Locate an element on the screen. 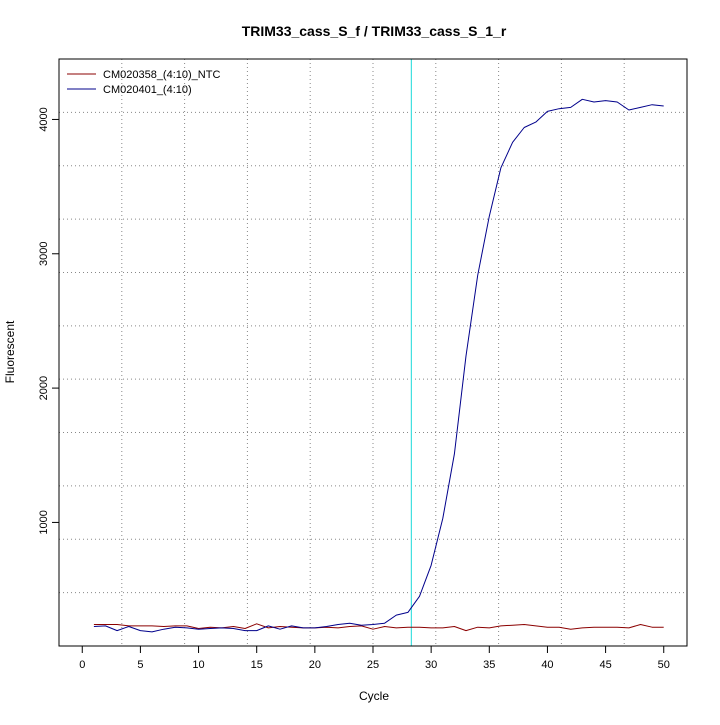 This screenshot has height=725, width=720. legend-label: CM020358_(4:10)_NTC is located at coordinates (161, 75).